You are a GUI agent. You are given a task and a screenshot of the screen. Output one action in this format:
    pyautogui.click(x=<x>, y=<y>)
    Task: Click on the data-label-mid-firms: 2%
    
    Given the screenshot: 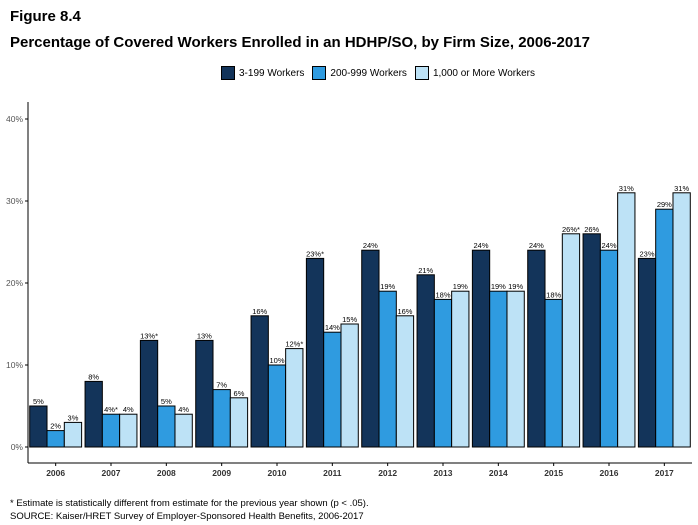 What is the action you would take?
    pyautogui.click(x=55, y=426)
    